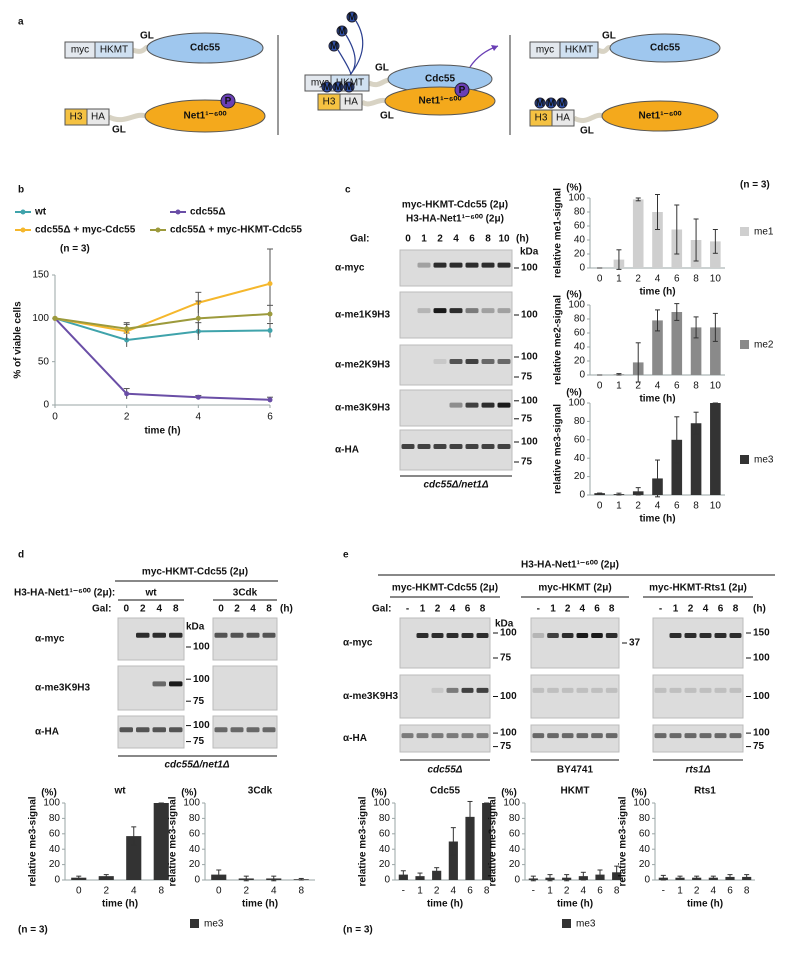  What do you see at coordinates (658, 506) in the screenshot?
I see `x-tick-label: 4` at bounding box center [658, 506].